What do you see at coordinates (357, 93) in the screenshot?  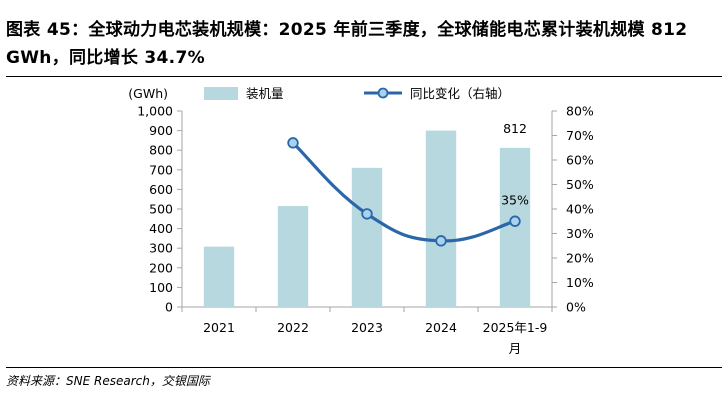 I see `legend: 装机量 同比变化（右轴）` at bounding box center [357, 93].